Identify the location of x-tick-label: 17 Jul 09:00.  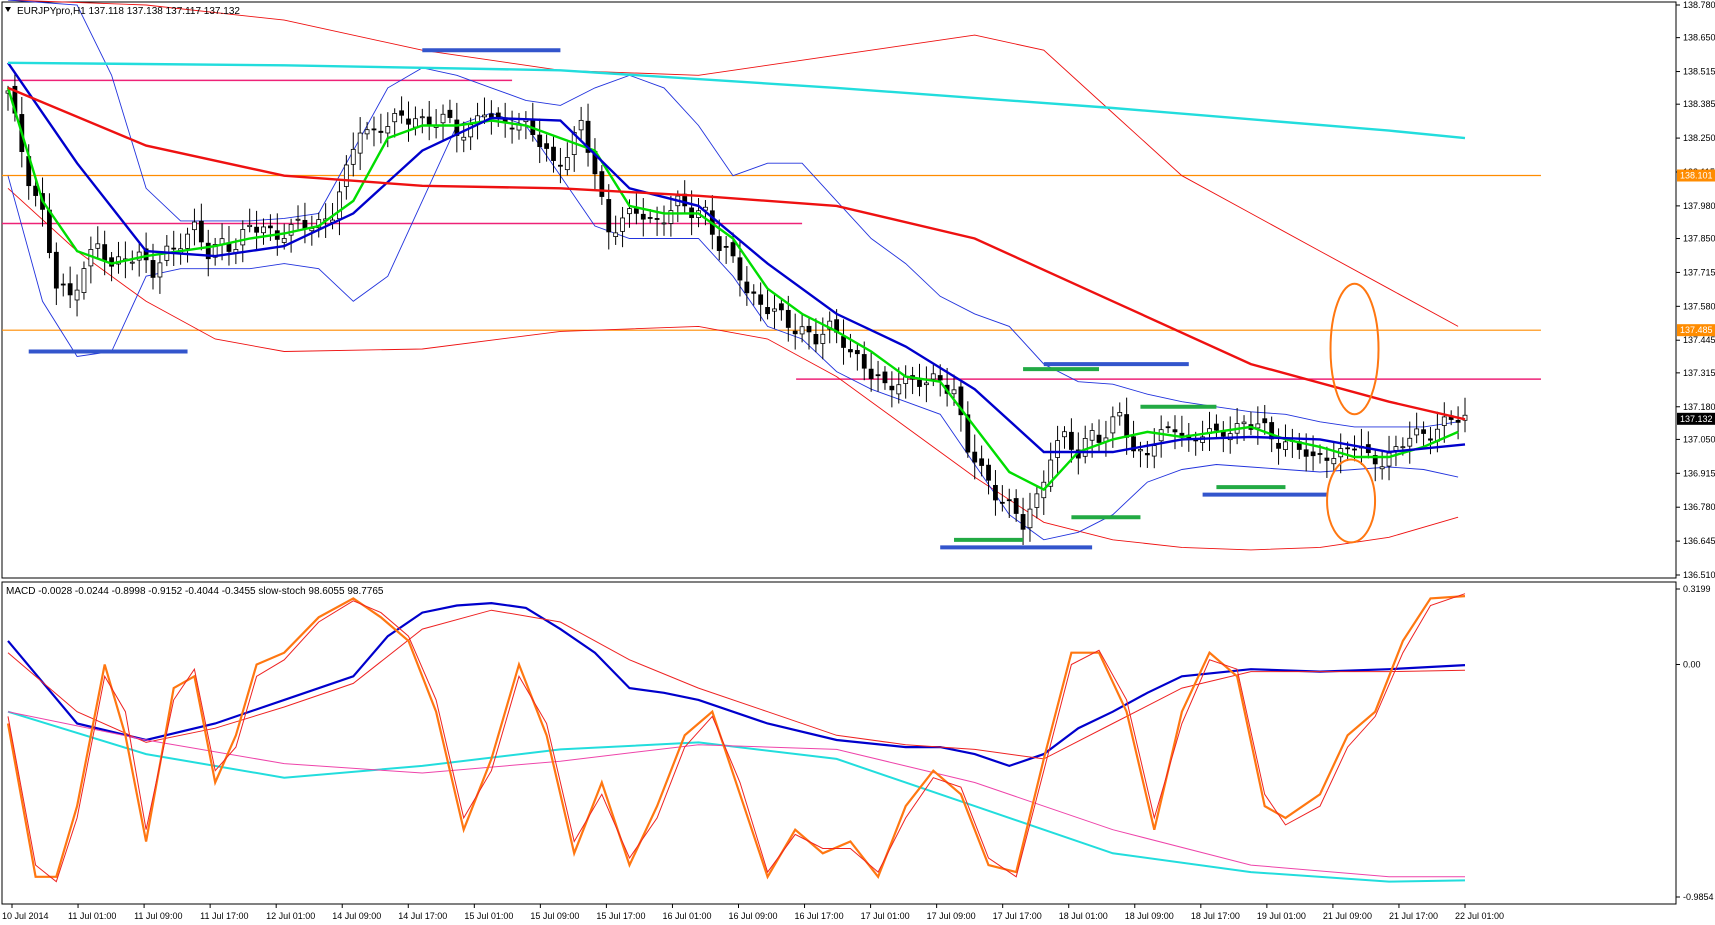
(951, 916).